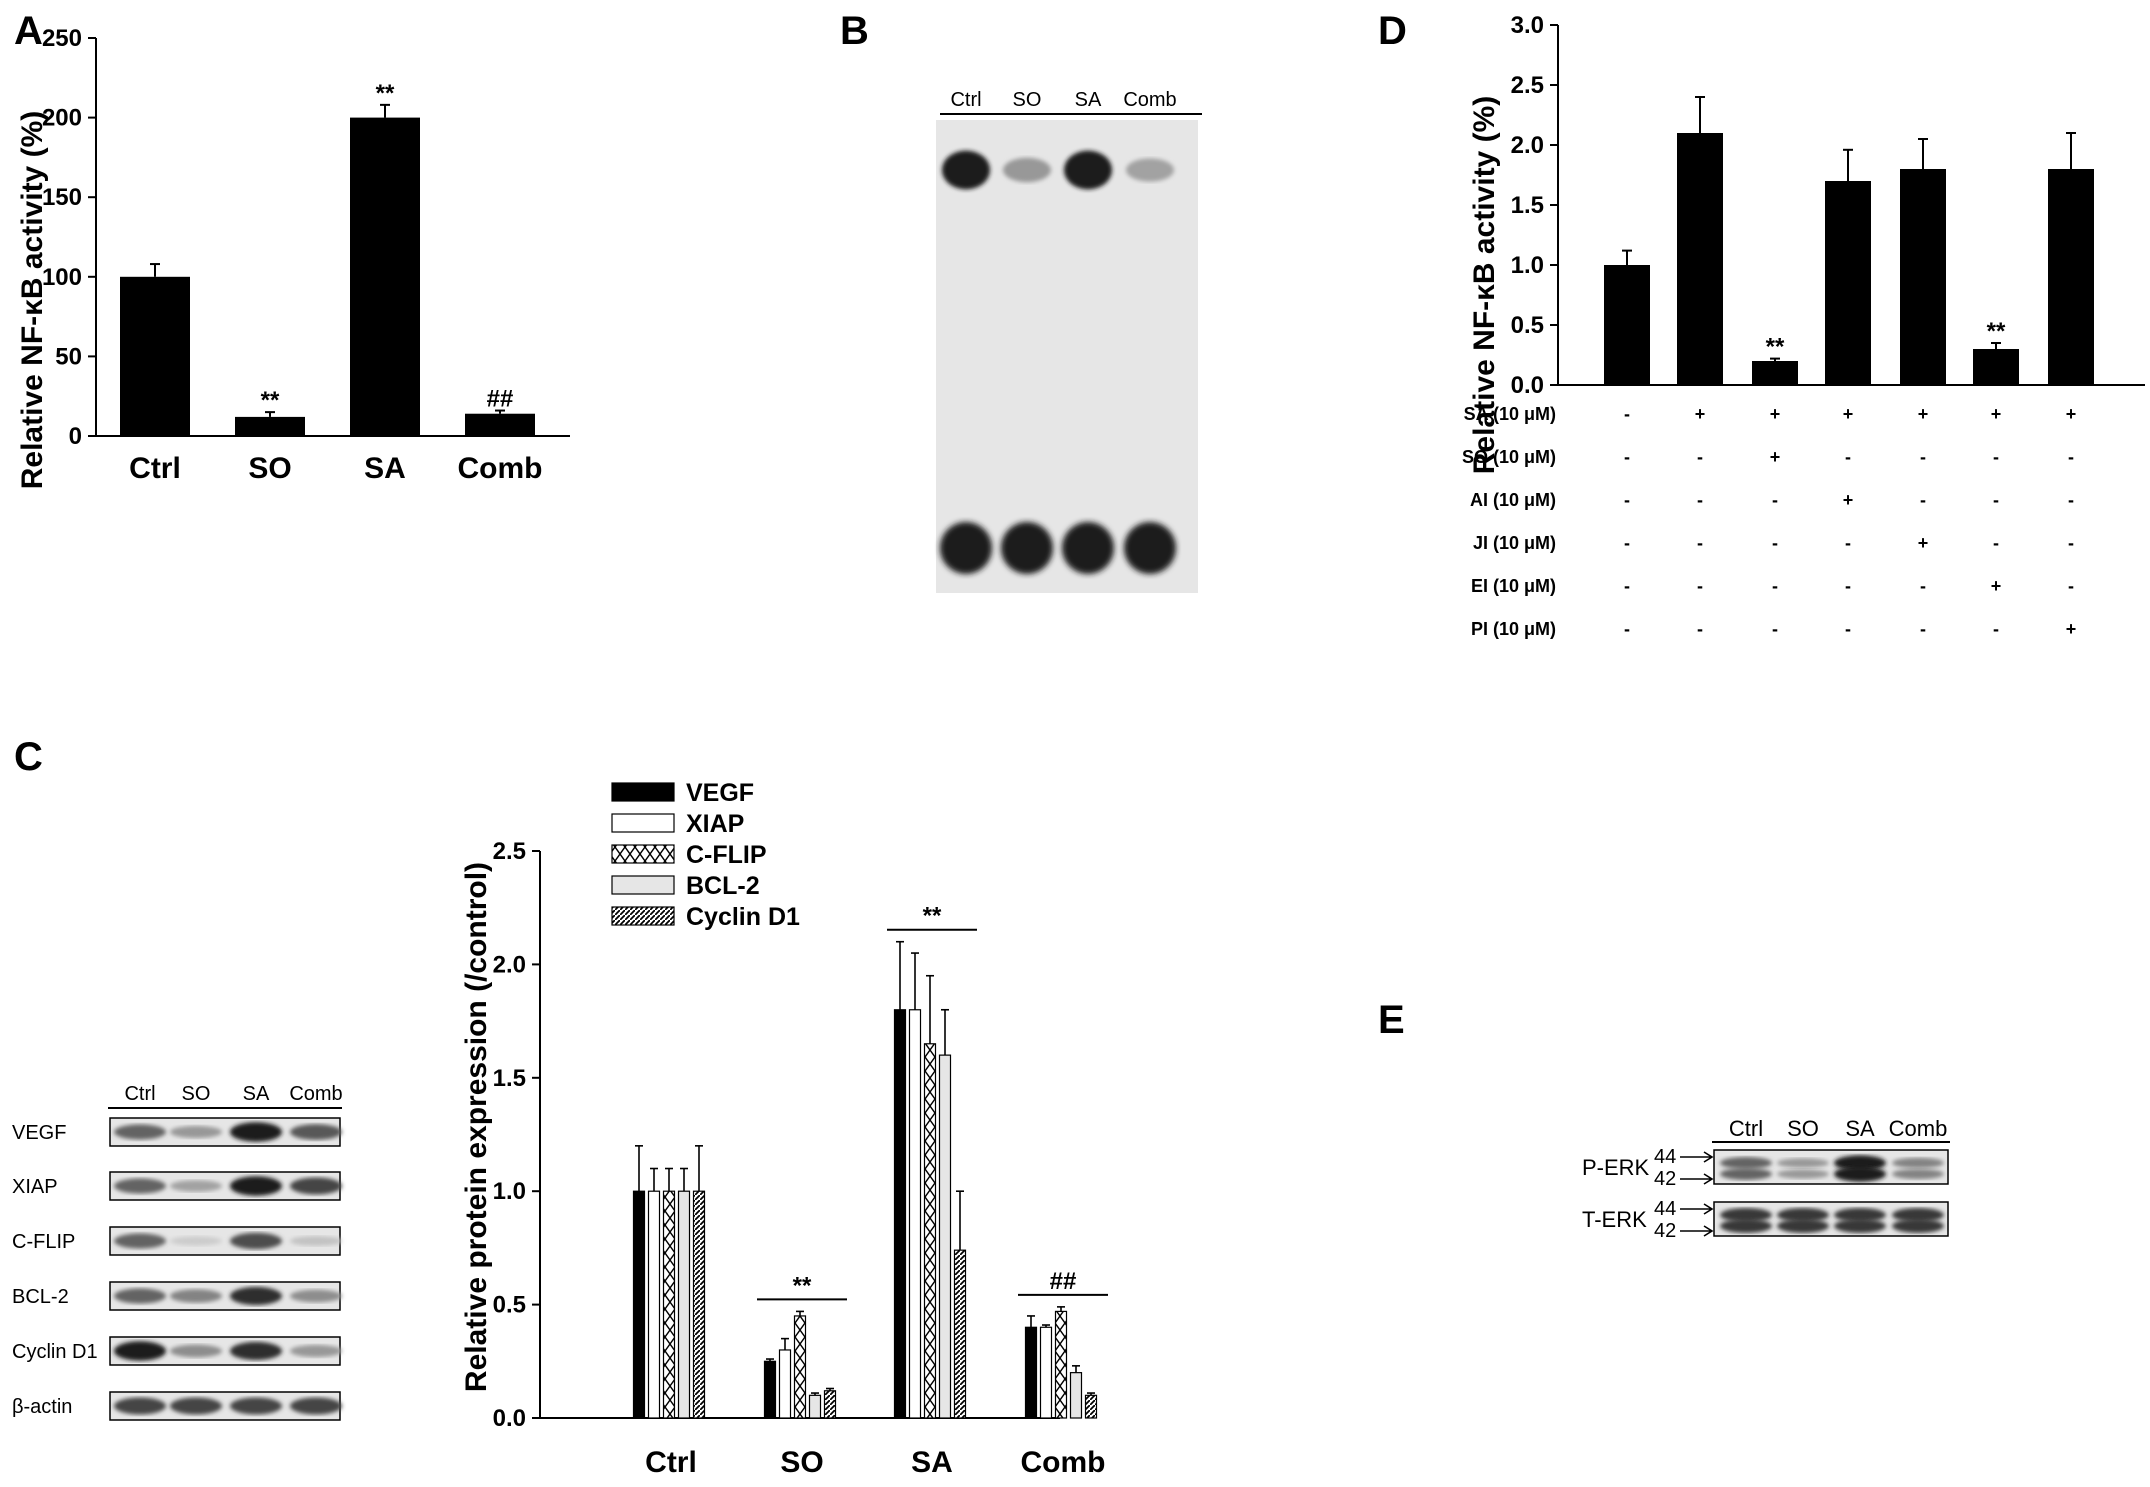 This screenshot has width=2150, height=1487. What do you see at coordinates (671, 1462) in the screenshot?
I see `chart-c-category-label: Ctrl` at bounding box center [671, 1462].